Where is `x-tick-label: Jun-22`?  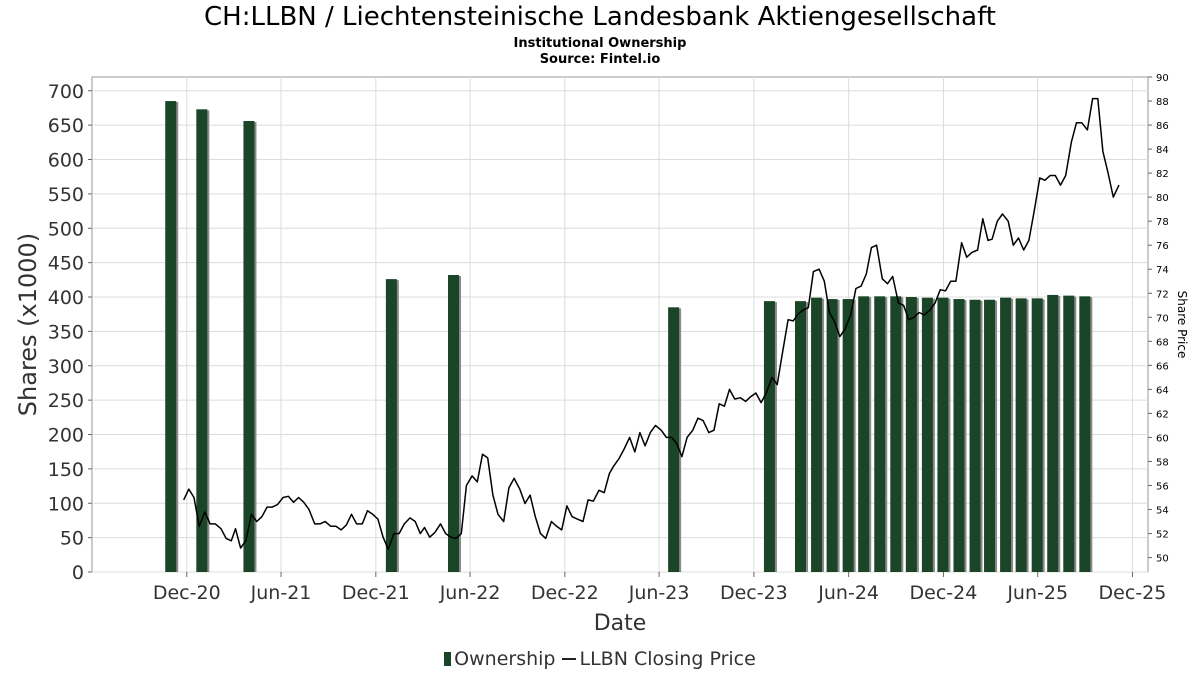
x-tick-label: Jun-22 is located at coordinates (470, 593).